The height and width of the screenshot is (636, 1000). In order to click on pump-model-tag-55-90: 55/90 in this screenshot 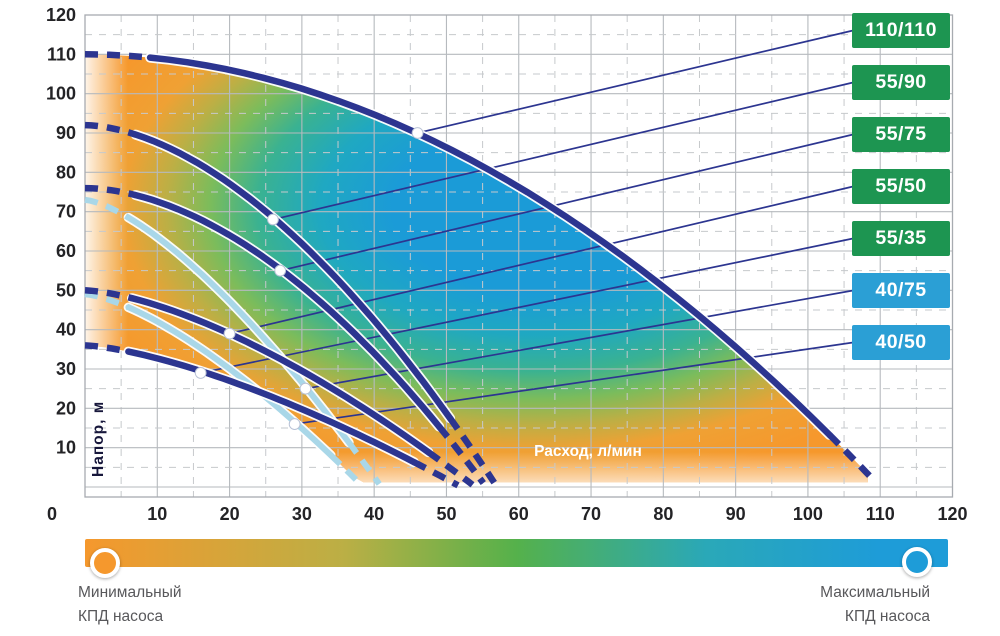, I will do `click(901, 82)`.